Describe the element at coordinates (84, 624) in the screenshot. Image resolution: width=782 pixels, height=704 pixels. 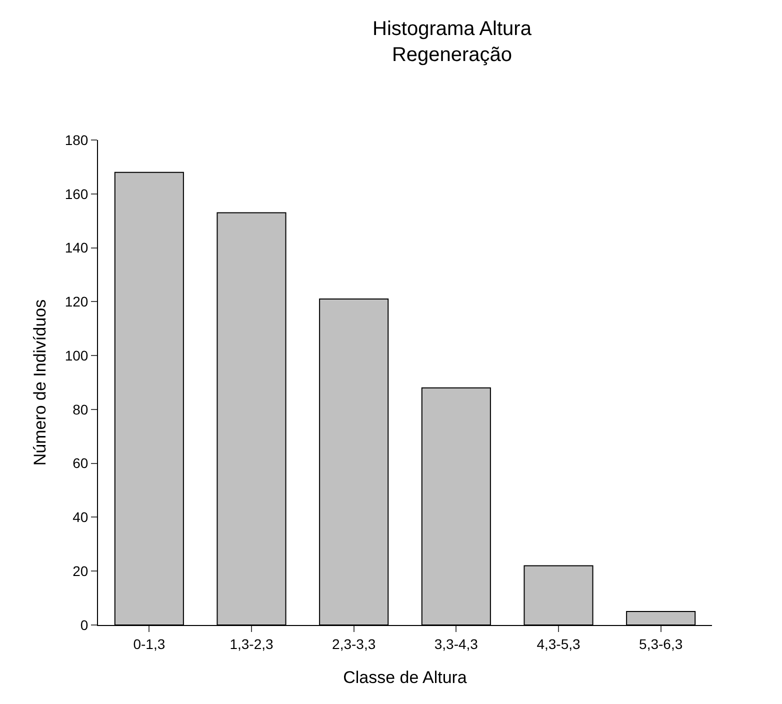
I see `y-tick-label: 0` at that location.